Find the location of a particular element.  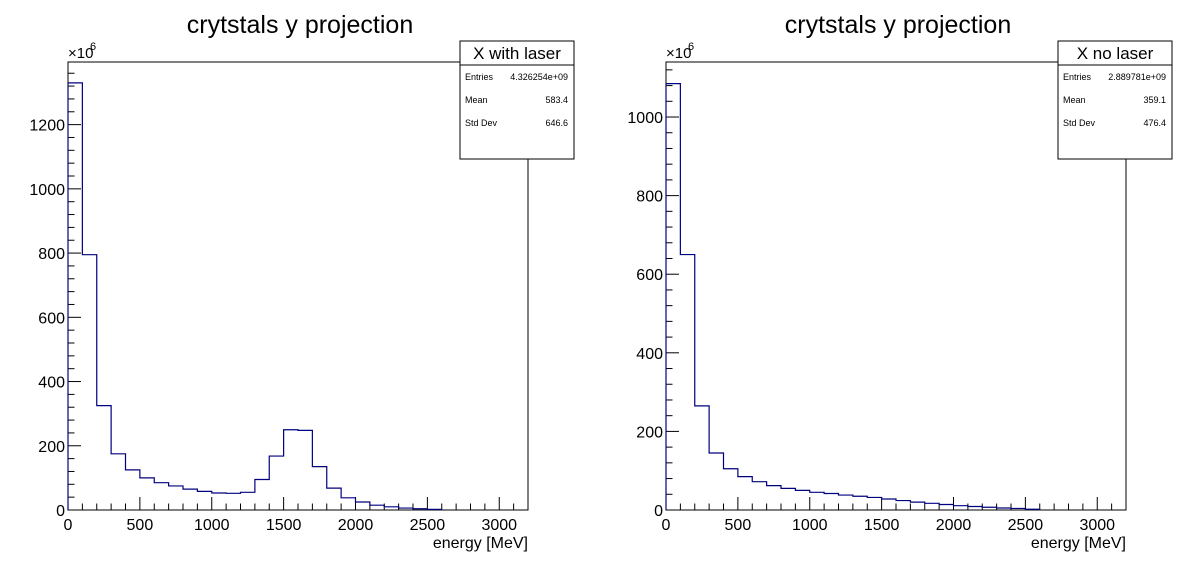

stats-box-name: X with laser is located at coordinates (517, 53).